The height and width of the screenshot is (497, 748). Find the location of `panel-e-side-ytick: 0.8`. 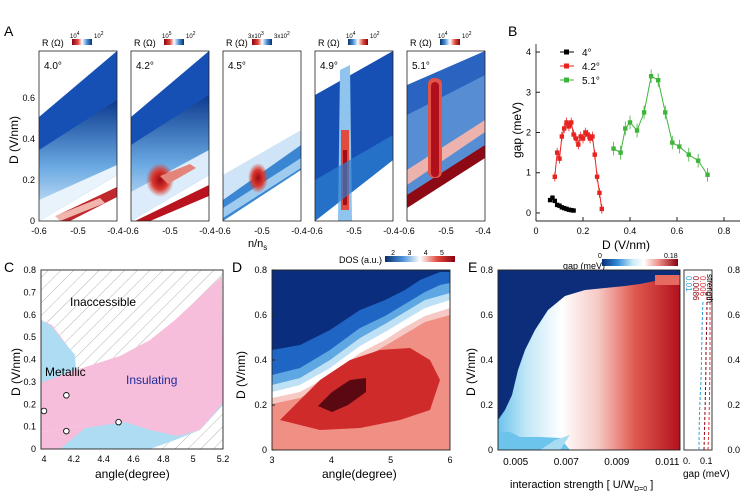

panel-e-side-ytick: 0.8 is located at coordinates (733, 270).